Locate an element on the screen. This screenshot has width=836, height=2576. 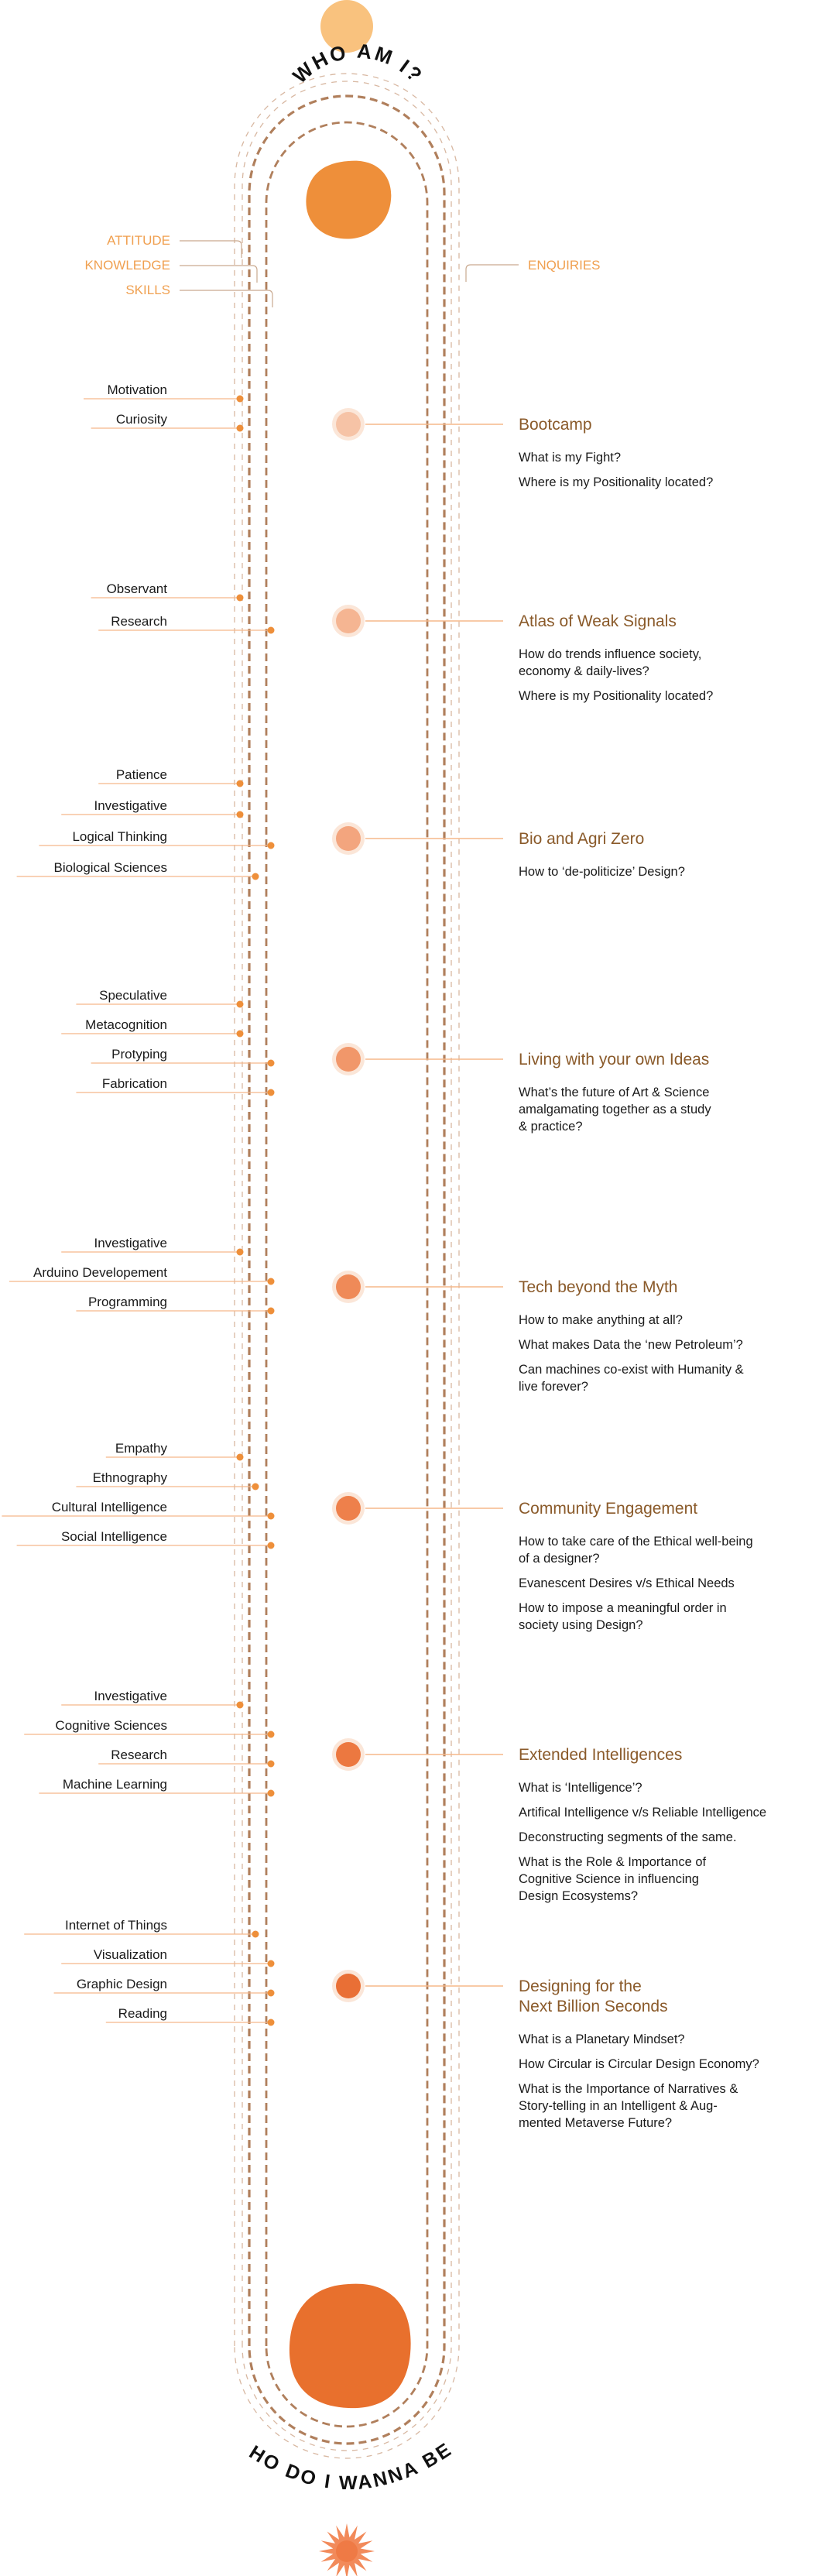
enquiry-question: How Circular is Circular Design Economy? is located at coordinates (639, 2064).